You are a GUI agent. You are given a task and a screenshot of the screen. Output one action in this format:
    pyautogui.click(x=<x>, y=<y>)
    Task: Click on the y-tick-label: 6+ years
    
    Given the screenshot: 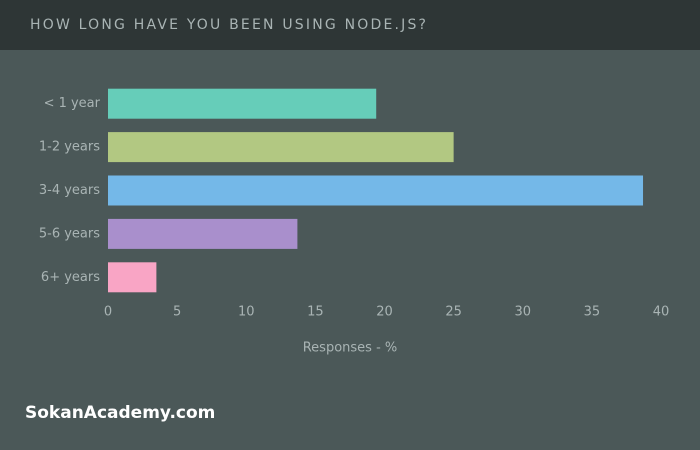 What is the action you would take?
    pyautogui.click(x=70, y=277)
    